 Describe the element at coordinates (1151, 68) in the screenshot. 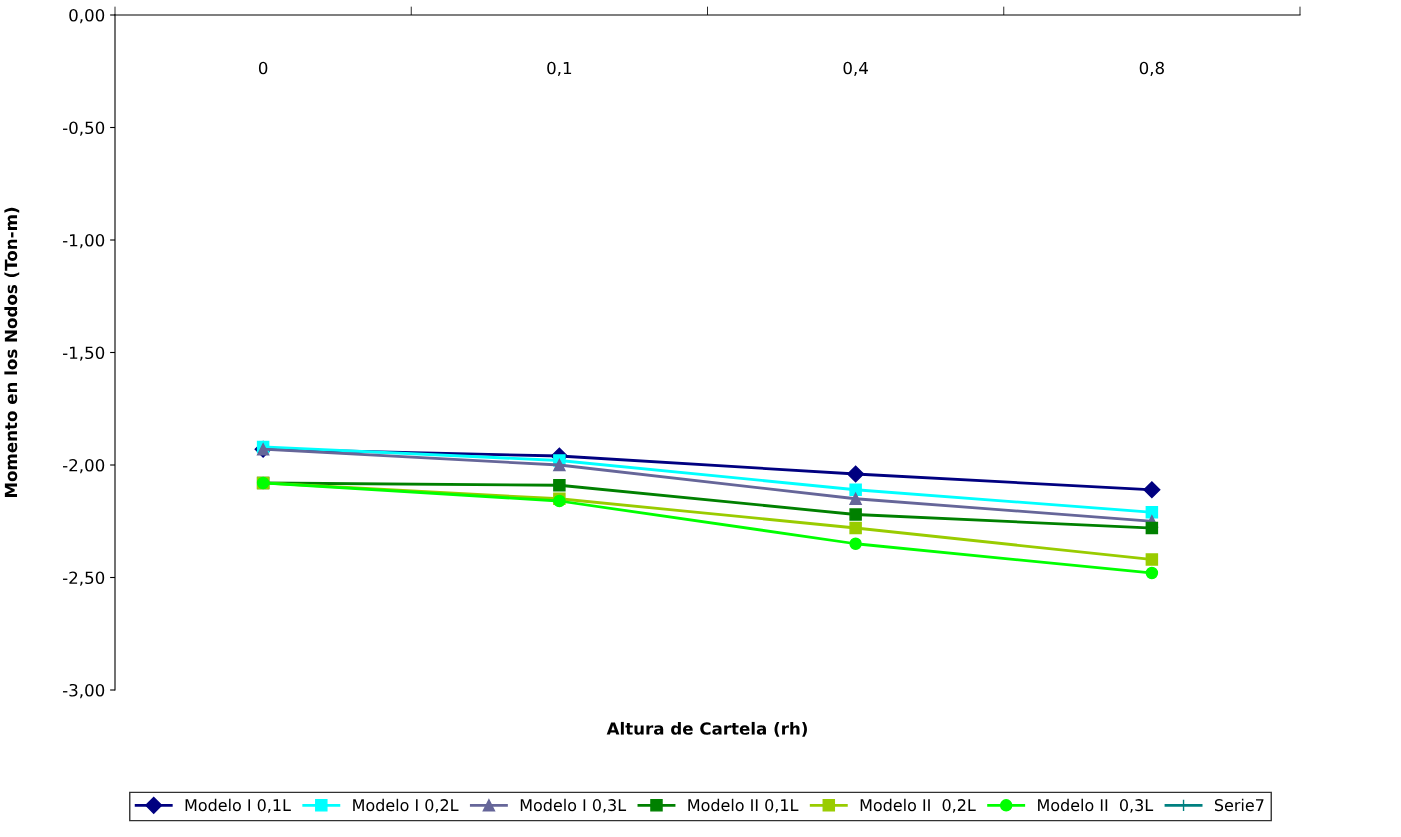

I see `x-tick-label: 0,8` at that location.